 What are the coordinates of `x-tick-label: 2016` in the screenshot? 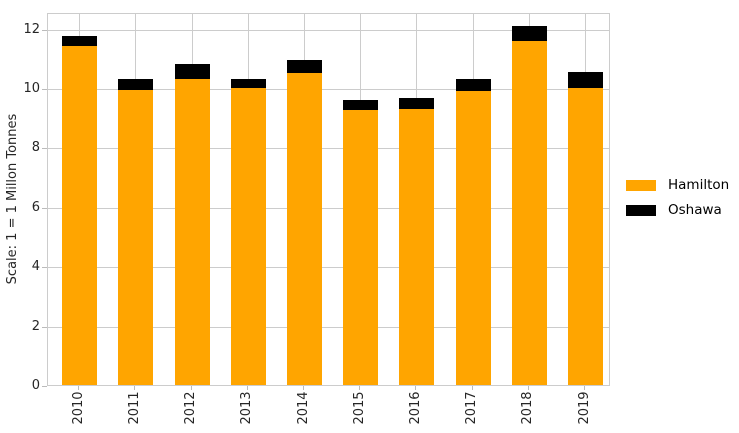 It's located at (415, 408).